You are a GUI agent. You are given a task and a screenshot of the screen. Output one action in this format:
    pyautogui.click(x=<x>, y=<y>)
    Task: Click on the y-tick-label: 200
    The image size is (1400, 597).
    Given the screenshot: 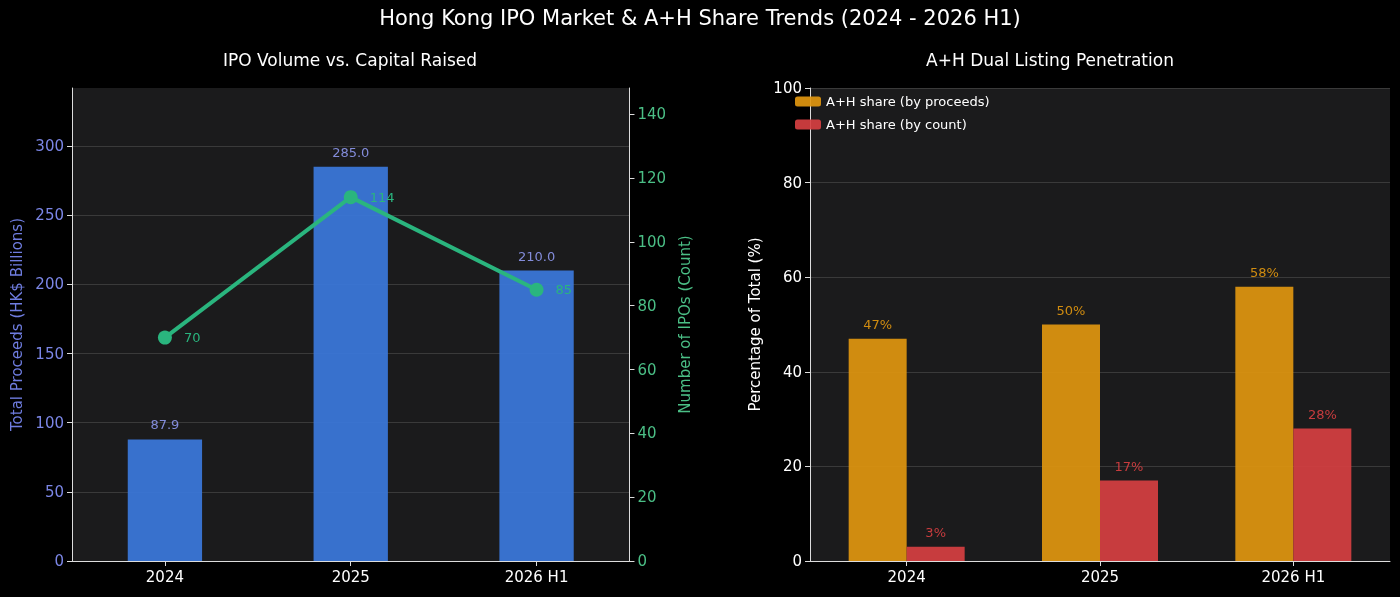 What is the action you would take?
    pyautogui.click(x=49, y=284)
    